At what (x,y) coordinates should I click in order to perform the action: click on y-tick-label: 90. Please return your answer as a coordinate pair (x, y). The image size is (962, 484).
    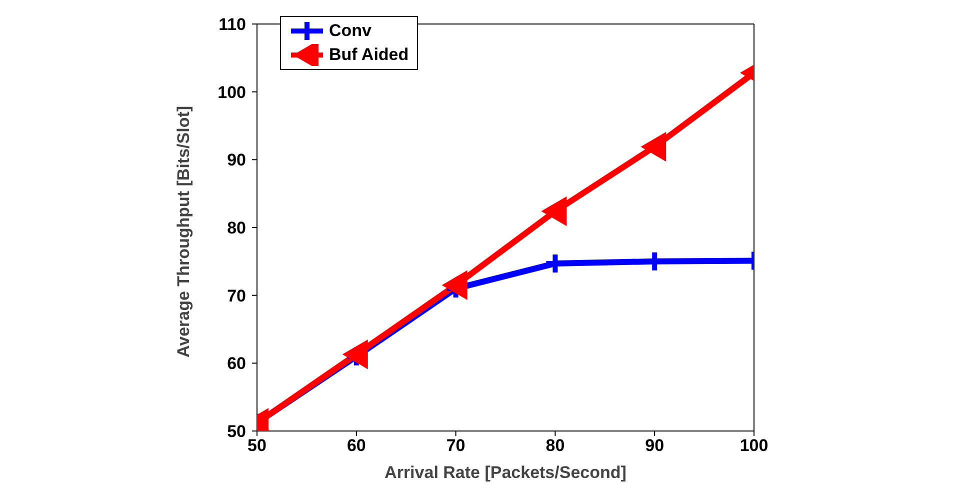
    Looking at the image, I should click on (236, 160).